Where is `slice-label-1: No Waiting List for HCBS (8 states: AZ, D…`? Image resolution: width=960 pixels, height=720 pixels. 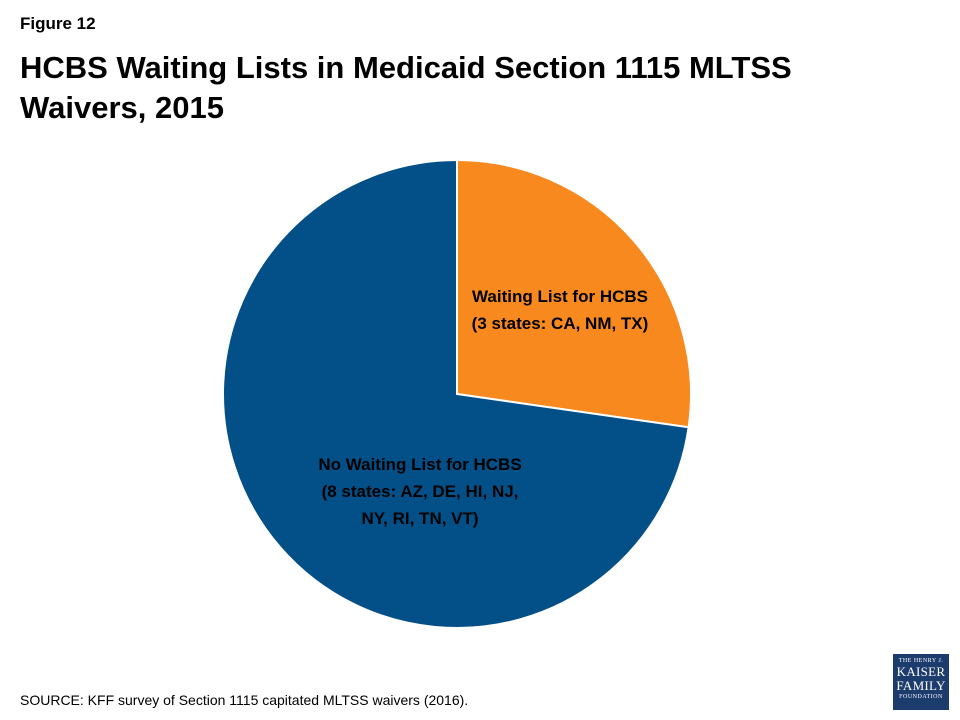
slice-label-1: No Waiting List for HCBS (8 states: AZ, D… is located at coordinates (419, 491).